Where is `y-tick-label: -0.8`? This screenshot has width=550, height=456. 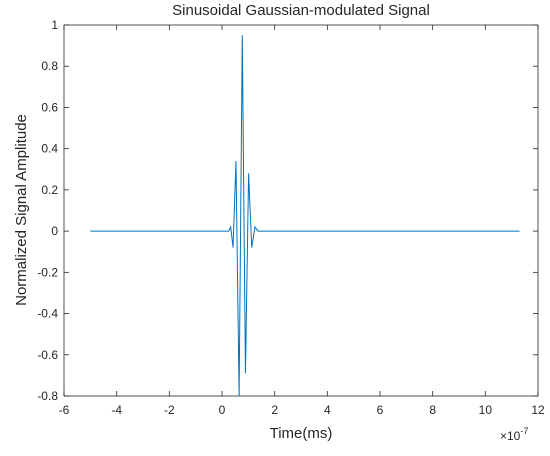 y-tick-label: -0.8 is located at coordinates (47, 396).